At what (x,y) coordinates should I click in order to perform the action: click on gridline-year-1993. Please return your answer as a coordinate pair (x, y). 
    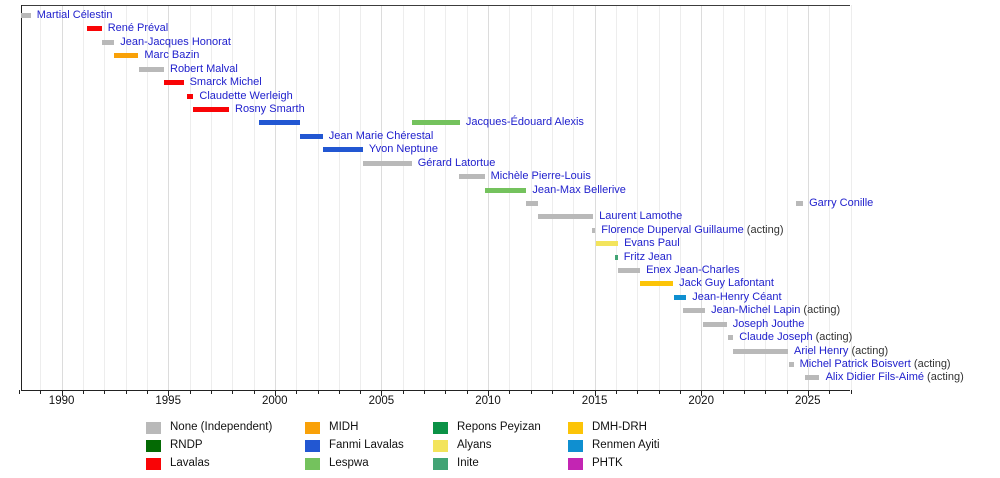
    Looking at the image, I should click on (126, 197).